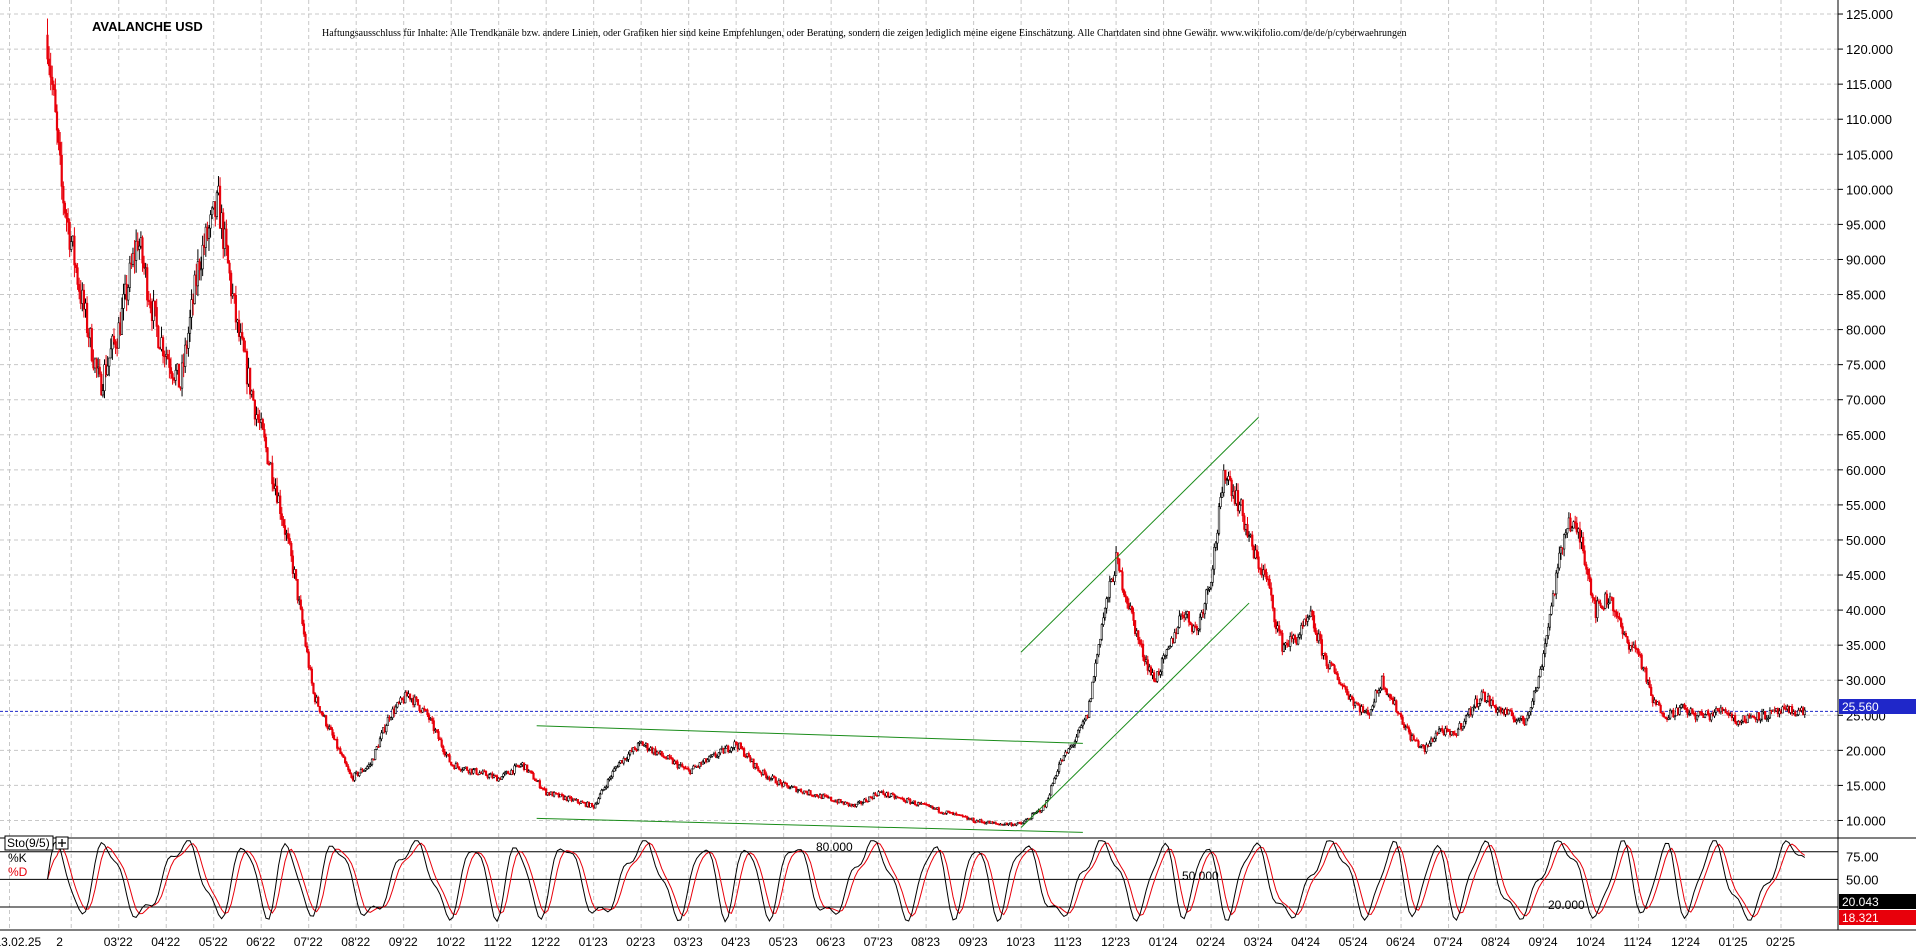 The width and height of the screenshot is (1916, 948). What do you see at coordinates (783, 941) in the screenshot?
I see `time-tick-label: 05'23` at bounding box center [783, 941].